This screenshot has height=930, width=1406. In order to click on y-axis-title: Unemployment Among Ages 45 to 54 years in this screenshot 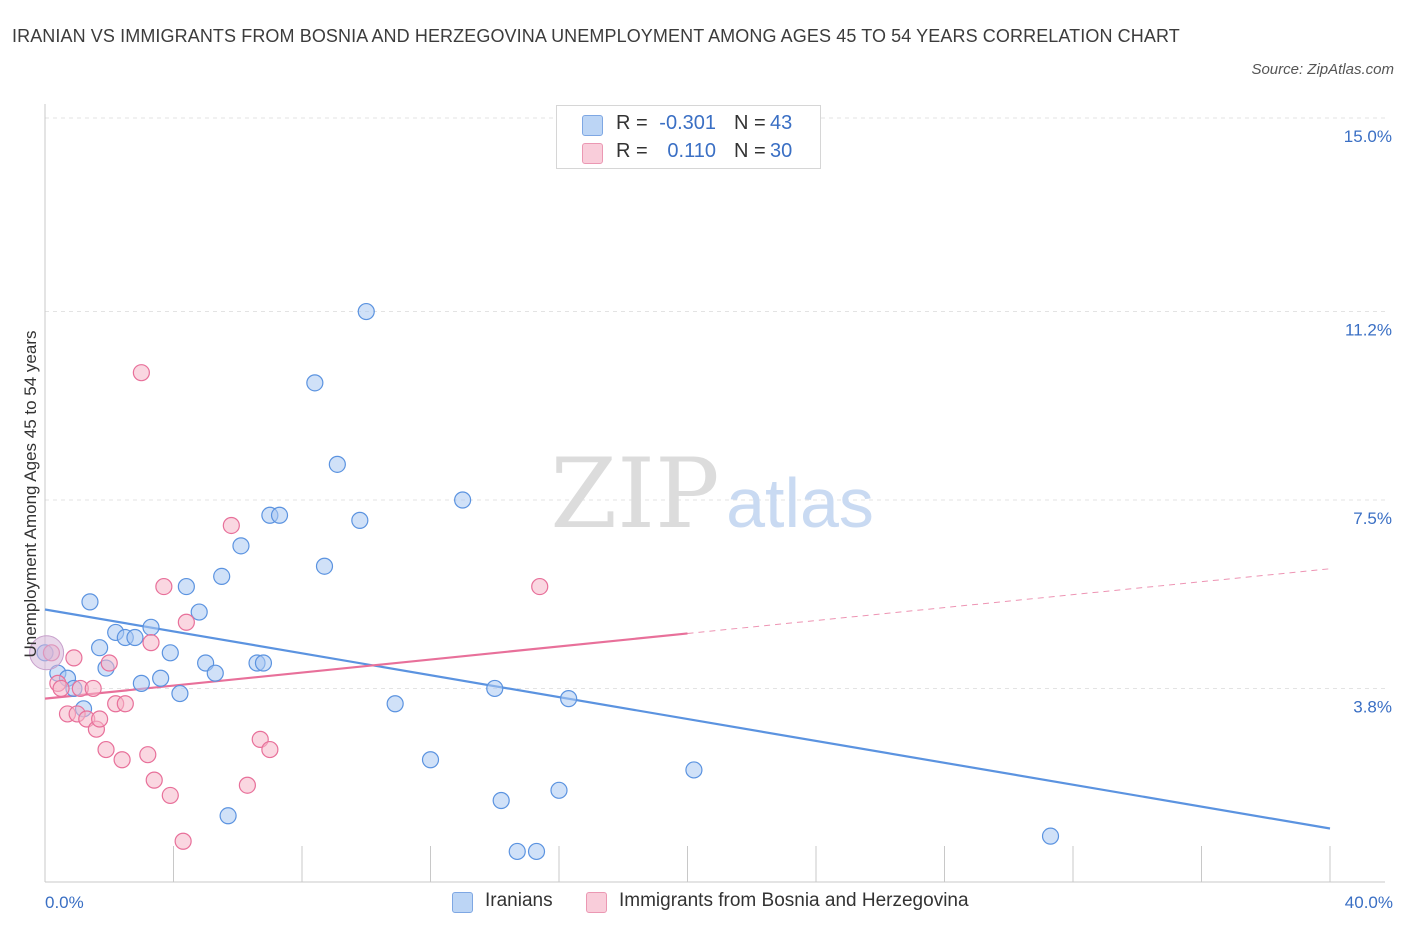, I will do `click(30, 494)`.